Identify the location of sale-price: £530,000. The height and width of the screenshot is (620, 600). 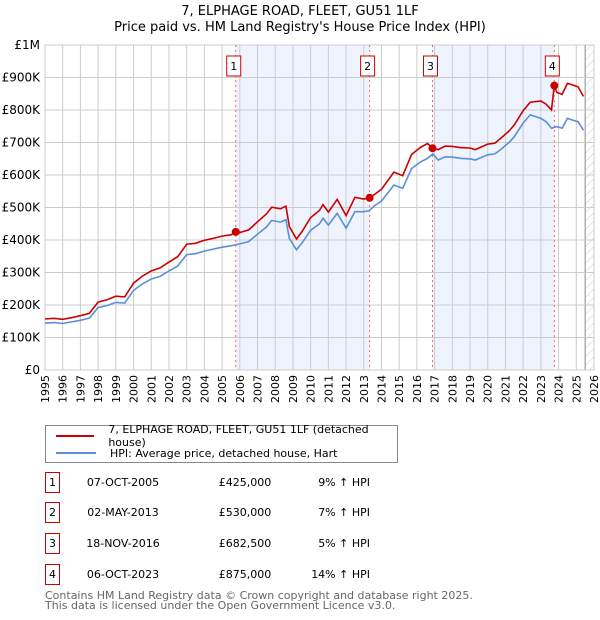
(245, 512).